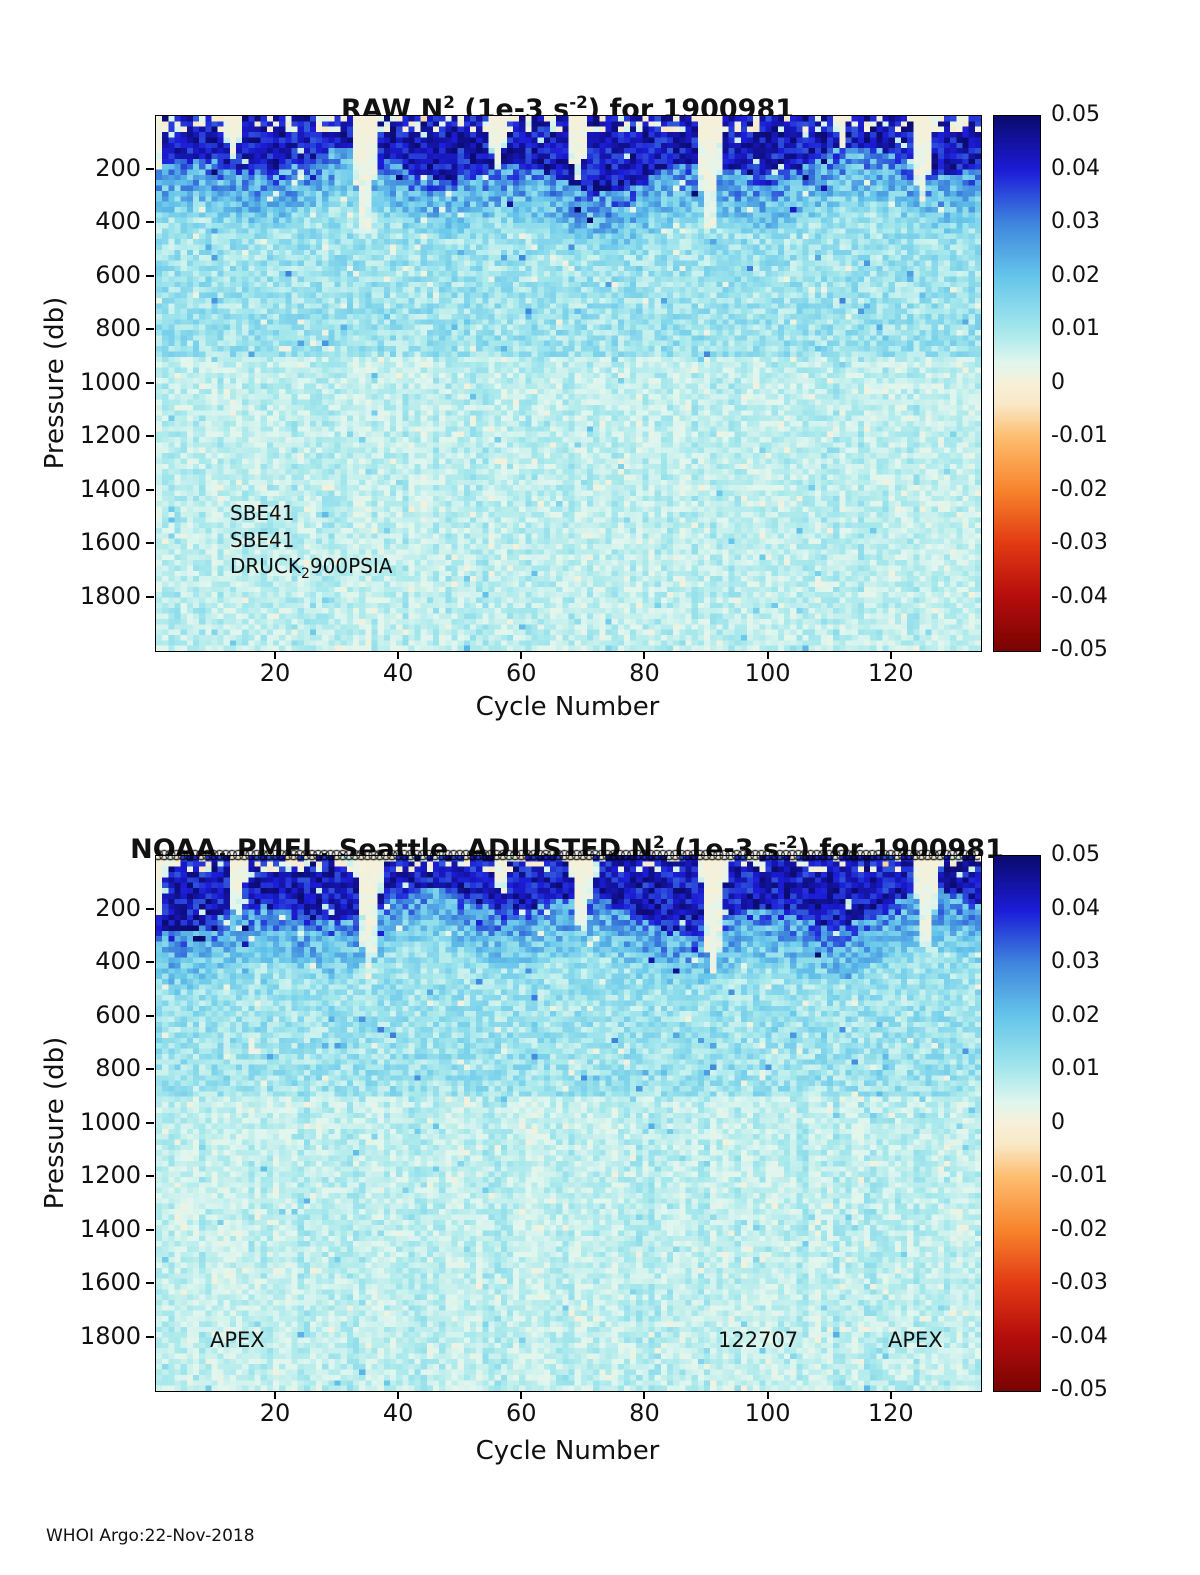  I want to click on panel2-y-tick-label: 400, so click(118, 961).